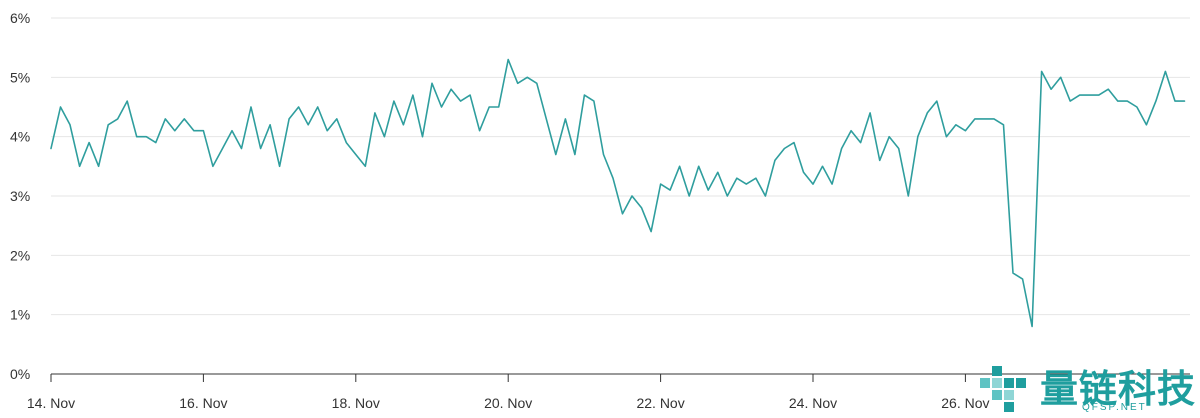 The image size is (1200, 418). Describe the element at coordinates (20, 18) in the screenshot. I see `y-tick-label: 6%` at that location.